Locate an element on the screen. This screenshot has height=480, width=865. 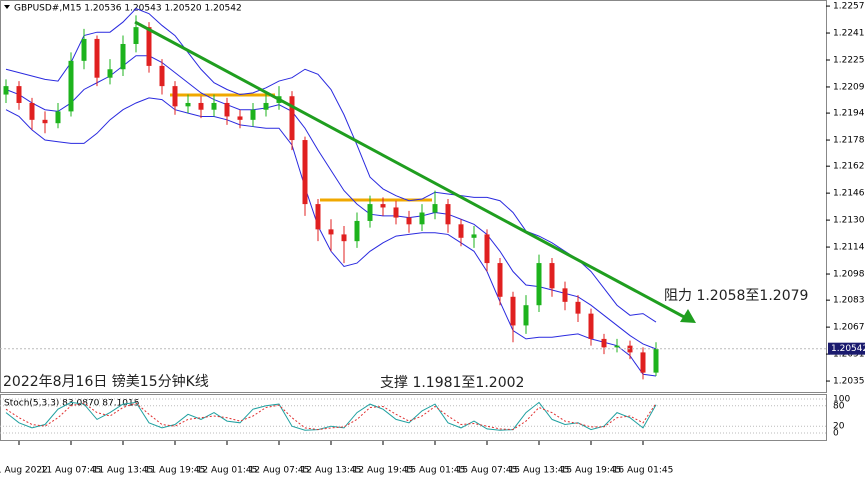
y-tick-label: 1.22095 is located at coordinates (849, 87).